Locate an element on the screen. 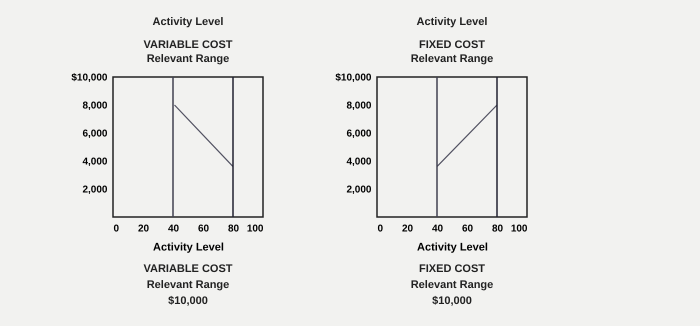 Image resolution: width=700 pixels, height=326 pixels. chart-title: FIXED COST is located at coordinates (452, 45).